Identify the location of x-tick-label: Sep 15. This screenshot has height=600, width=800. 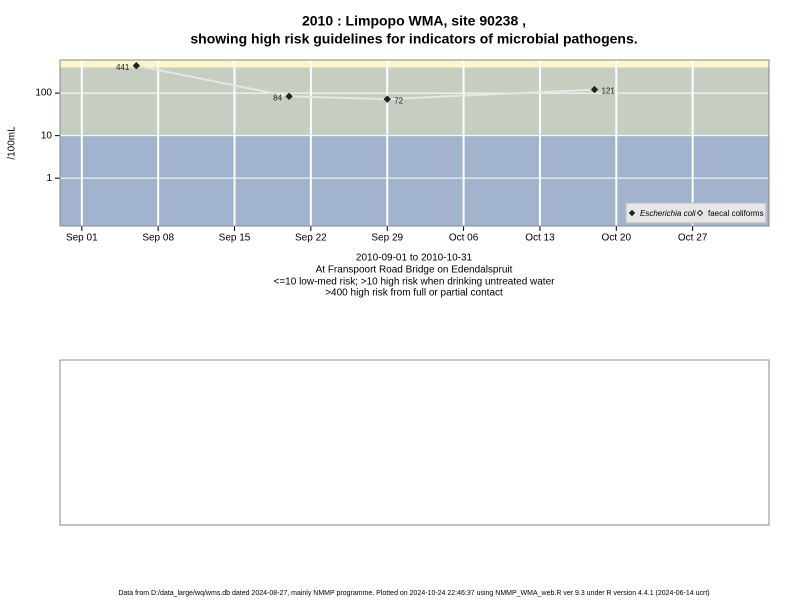
(235, 238).